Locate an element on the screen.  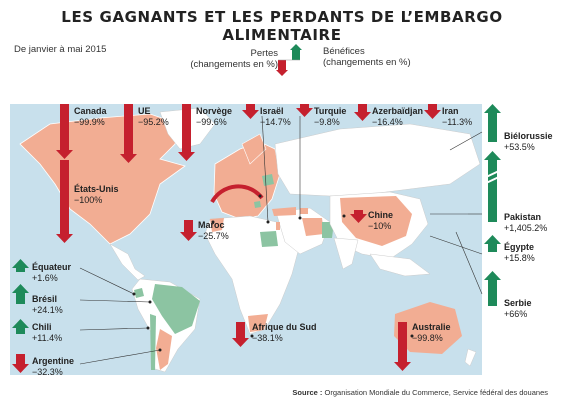
israel-shape is located at coordinates (278, 226).